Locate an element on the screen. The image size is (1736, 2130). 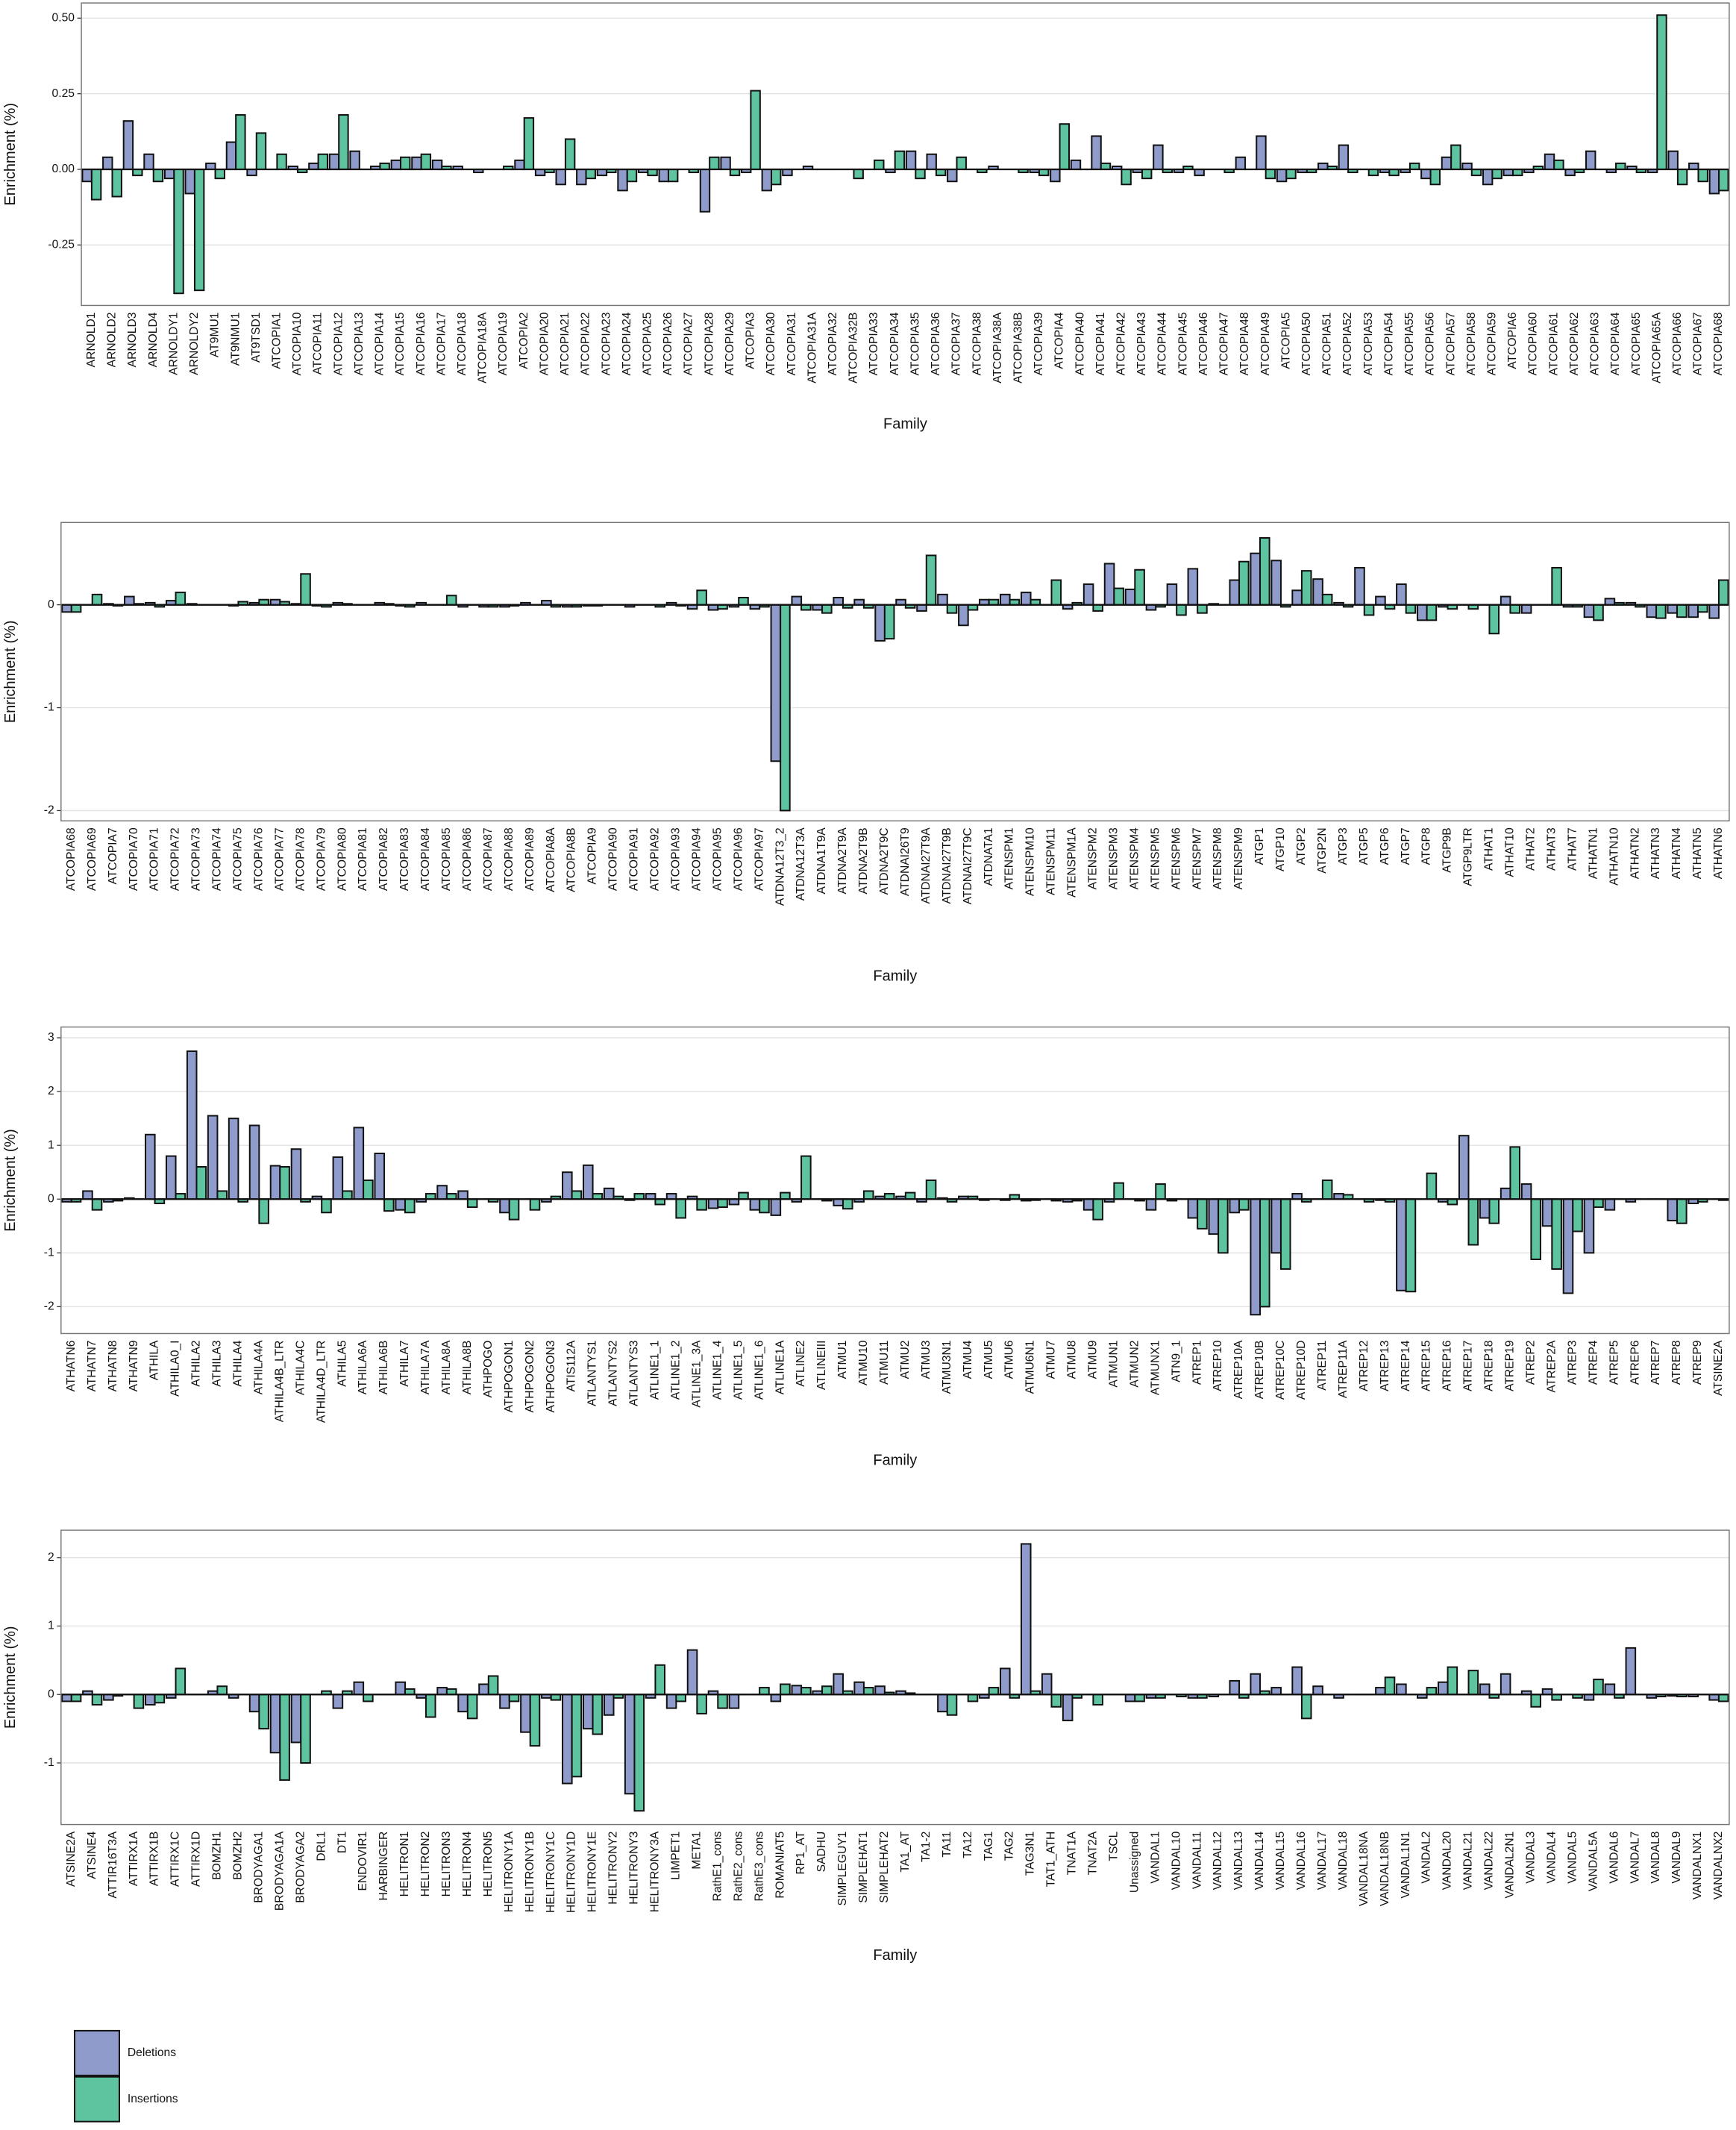
x-tick-label: TSCL is located at coordinates (1114, 1846).